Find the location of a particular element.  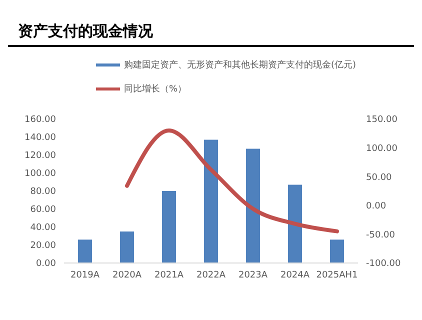

legend-label: 同比增长（%） is located at coordinates (155, 89).